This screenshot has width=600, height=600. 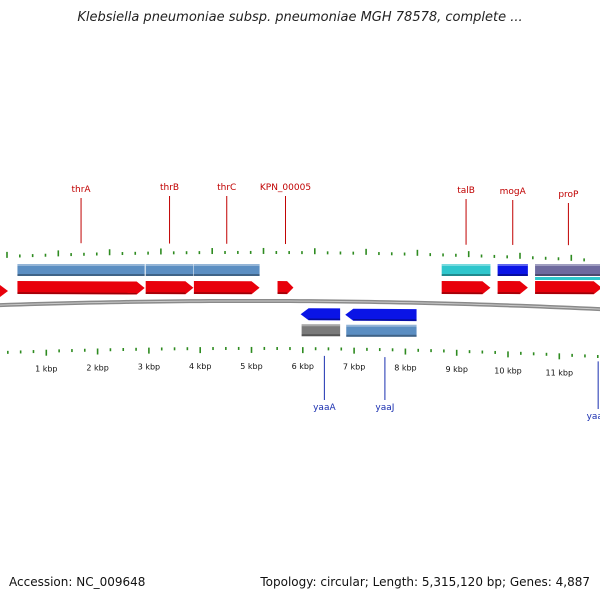 I want to click on gene-thrb-label: thrB, so click(x=169, y=188).